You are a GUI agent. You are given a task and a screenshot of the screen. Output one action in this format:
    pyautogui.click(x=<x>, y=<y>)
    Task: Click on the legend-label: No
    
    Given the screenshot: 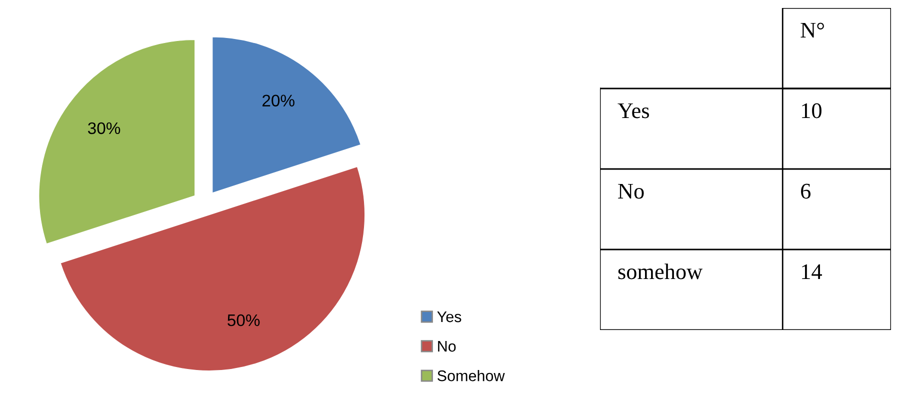 What is the action you would take?
    pyautogui.click(x=447, y=346)
    